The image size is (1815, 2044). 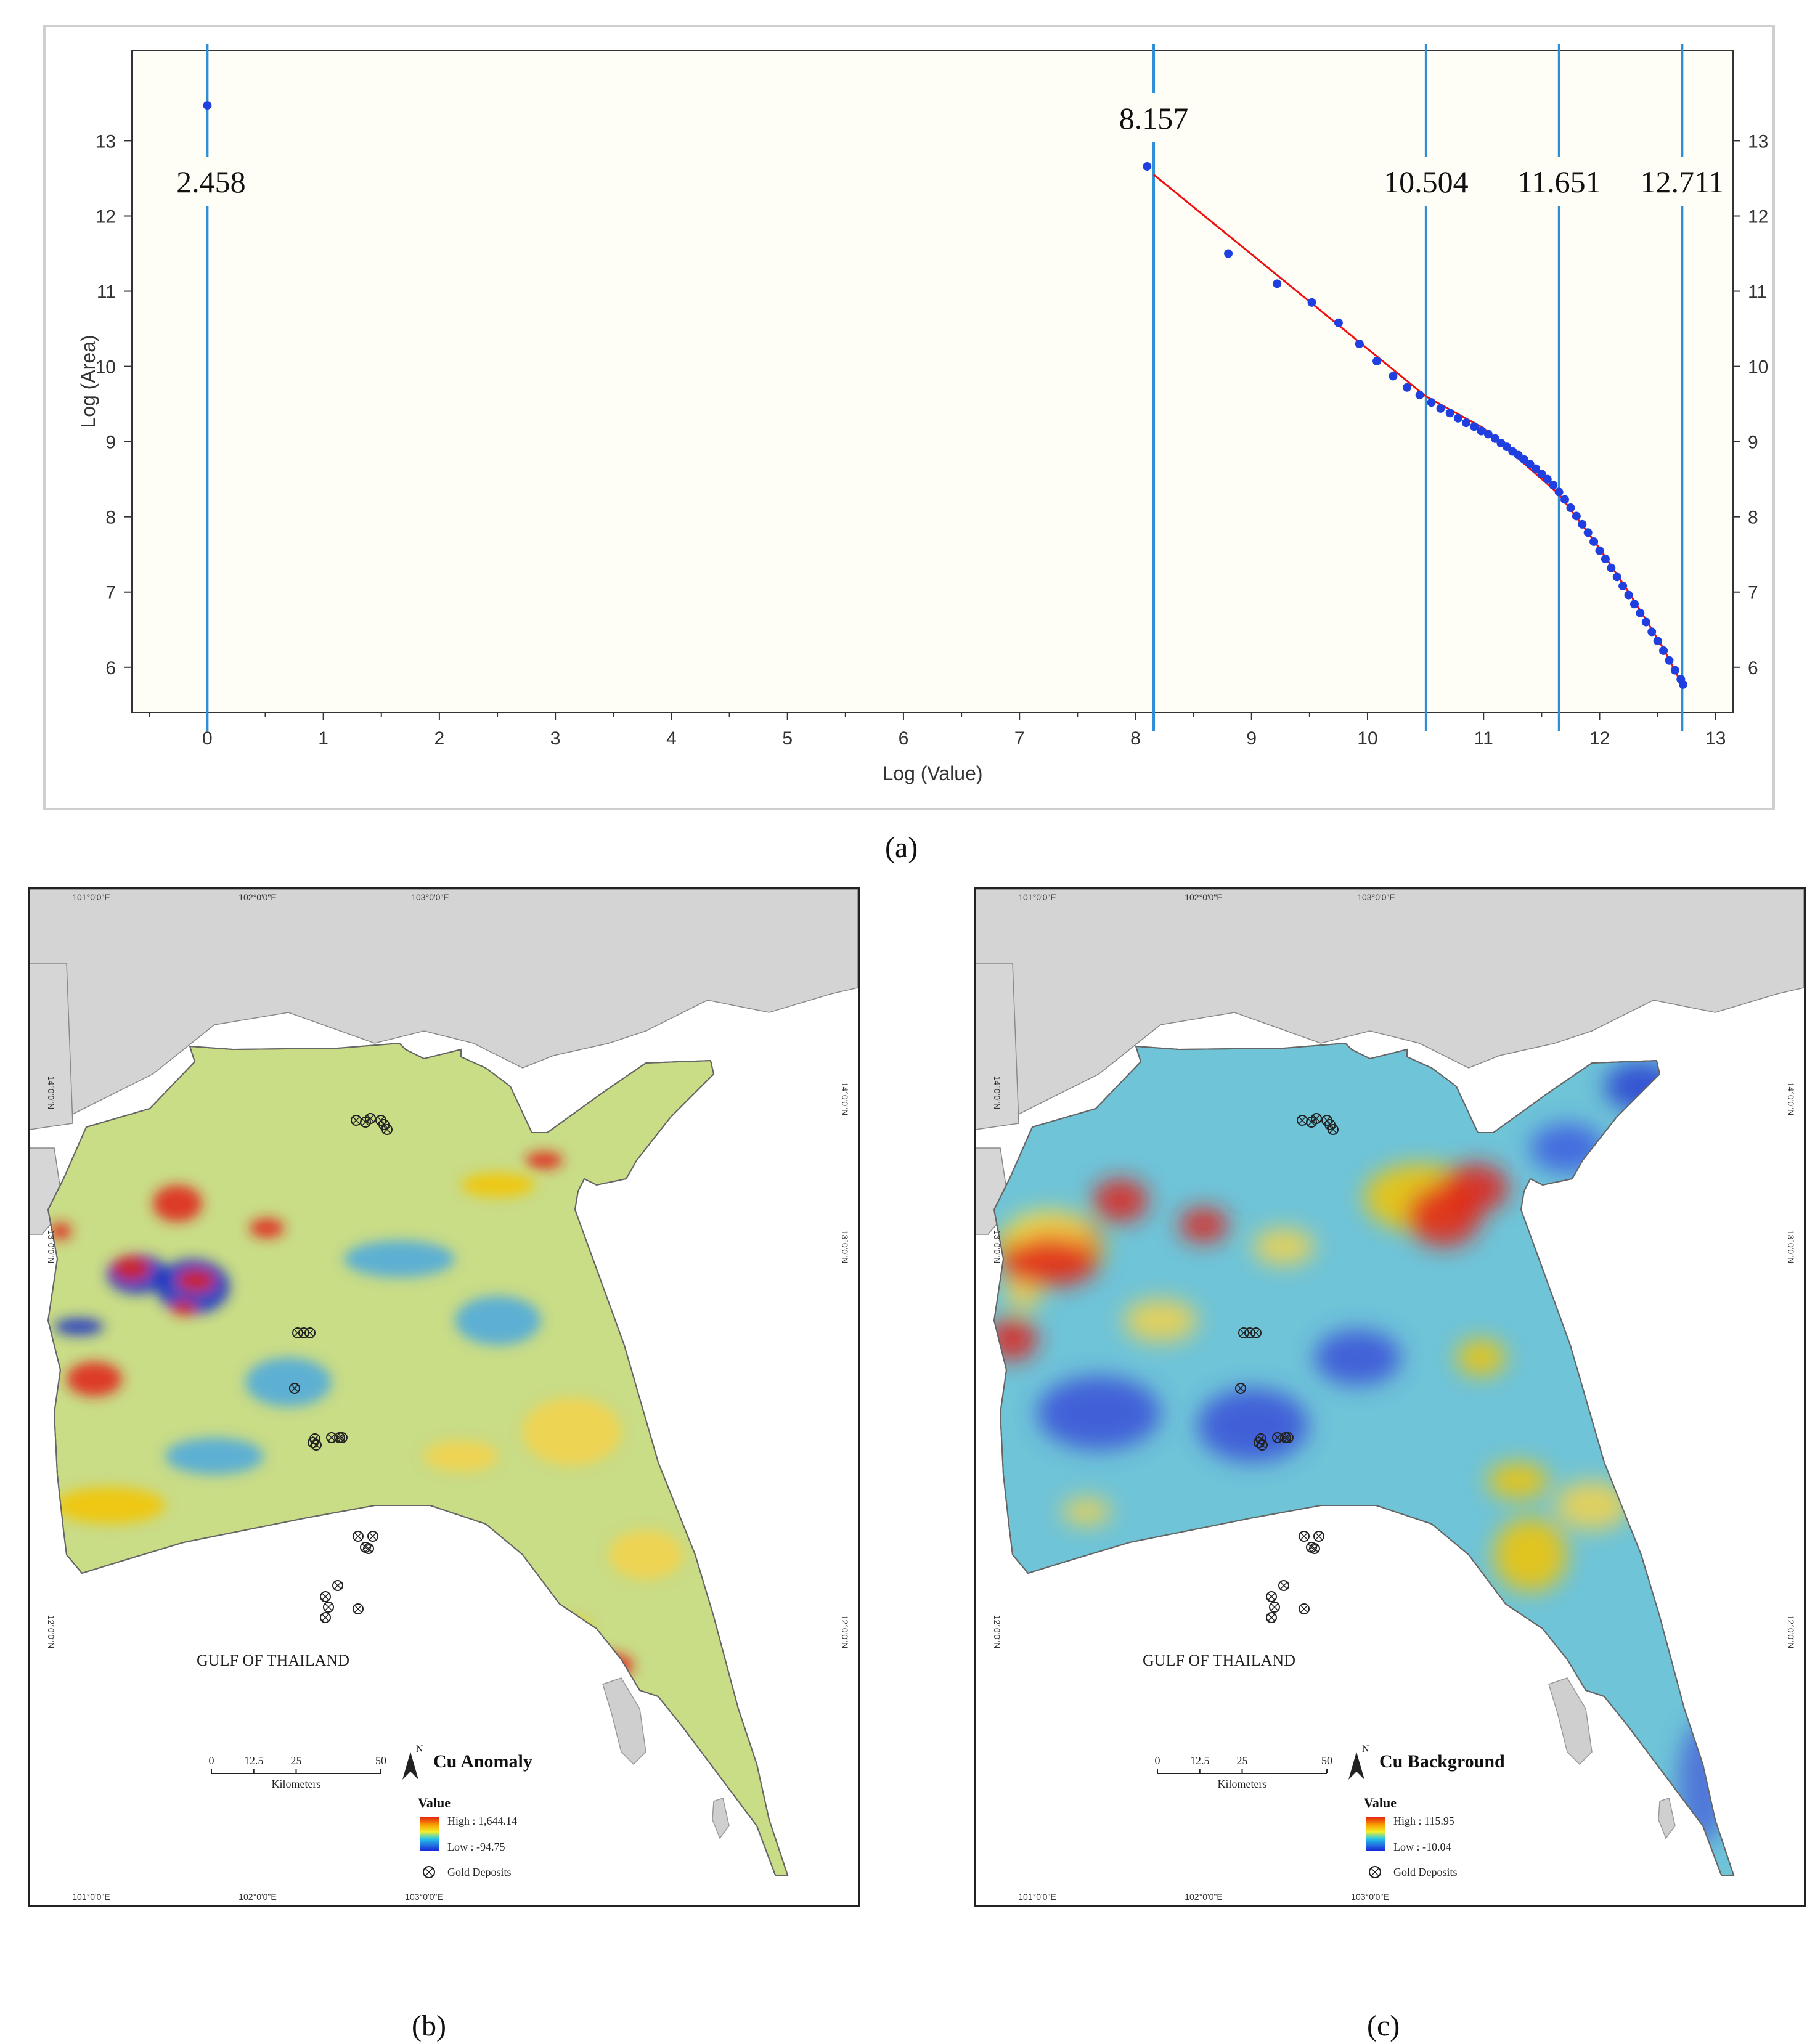 What do you see at coordinates (1758, 292) in the screenshot?
I see `y-tick-label-right: 11` at bounding box center [1758, 292].